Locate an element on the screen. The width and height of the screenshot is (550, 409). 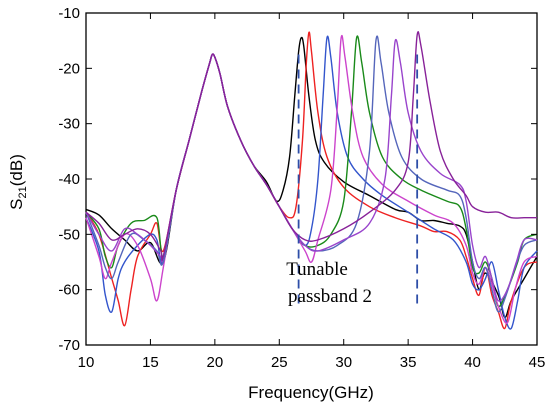
y-axis-title: S21(dB) is located at coordinates (18, 182).